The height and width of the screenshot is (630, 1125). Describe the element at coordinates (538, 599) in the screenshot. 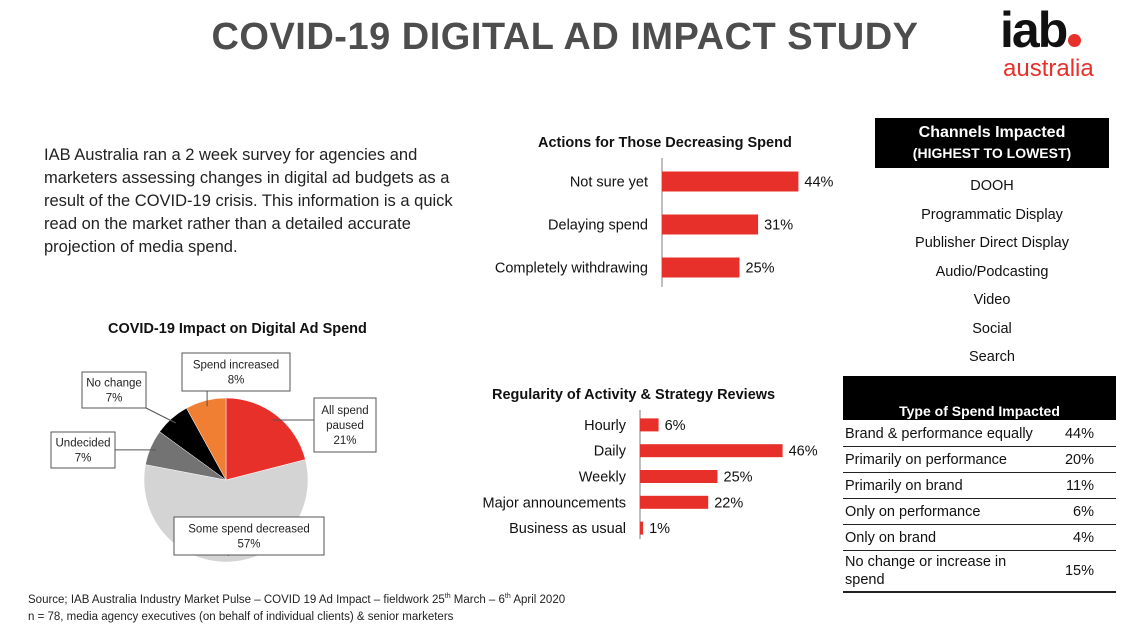

I see `source-text: April 2020` at that location.